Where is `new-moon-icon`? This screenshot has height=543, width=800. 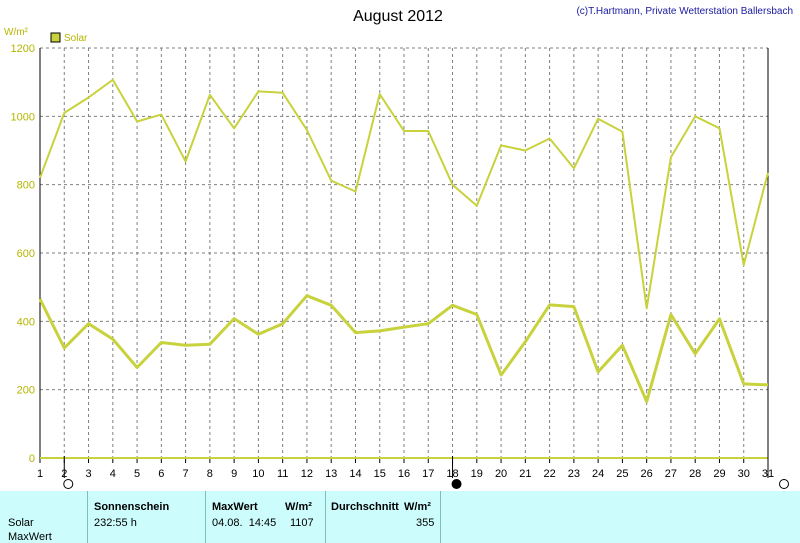 new-moon-icon is located at coordinates (456, 484).